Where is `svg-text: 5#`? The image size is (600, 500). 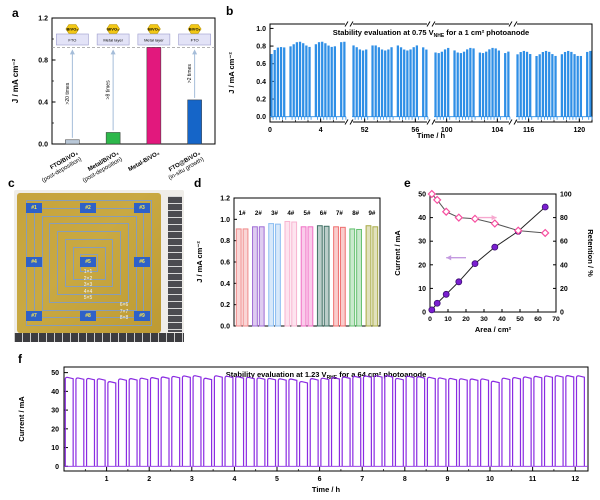 svg-text: 5# is located at coordinates (307, 213).